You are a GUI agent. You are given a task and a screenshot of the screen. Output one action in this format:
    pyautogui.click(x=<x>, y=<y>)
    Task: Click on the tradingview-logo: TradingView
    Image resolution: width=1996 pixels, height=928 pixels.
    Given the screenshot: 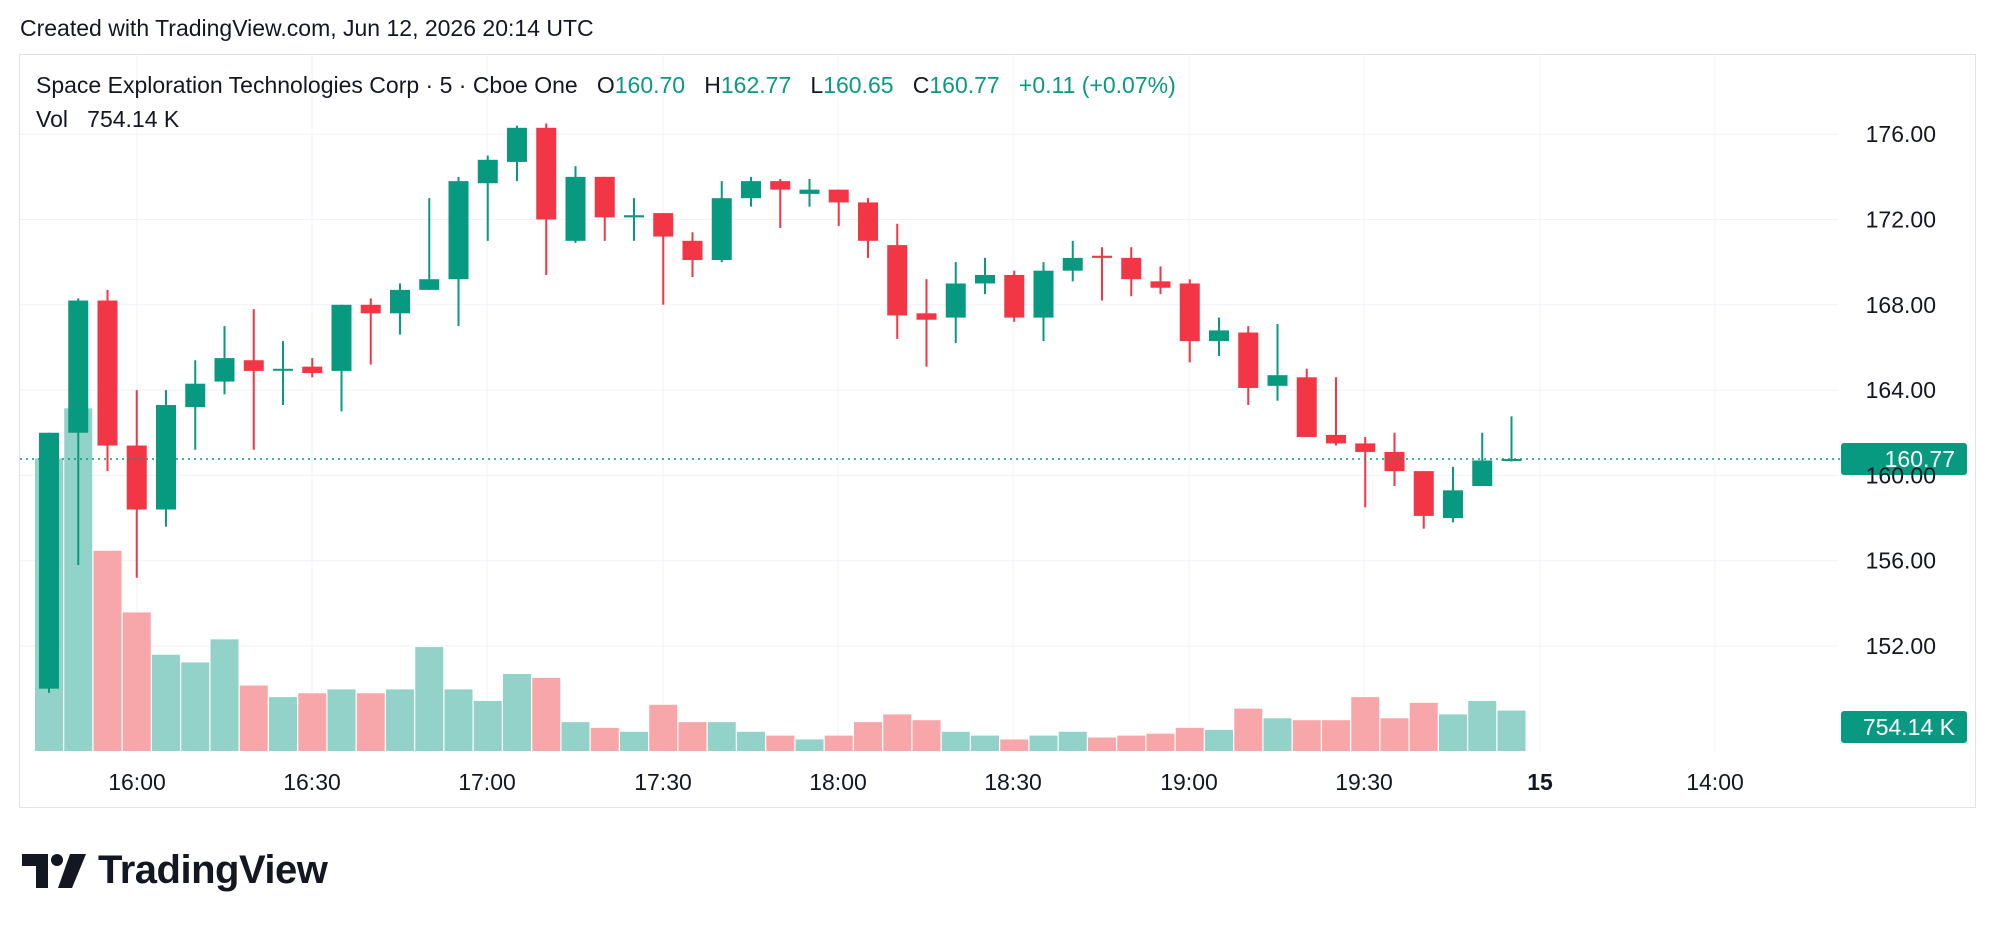 What is the action you would take?
    pyautogui.click(x=175, y=870)
    